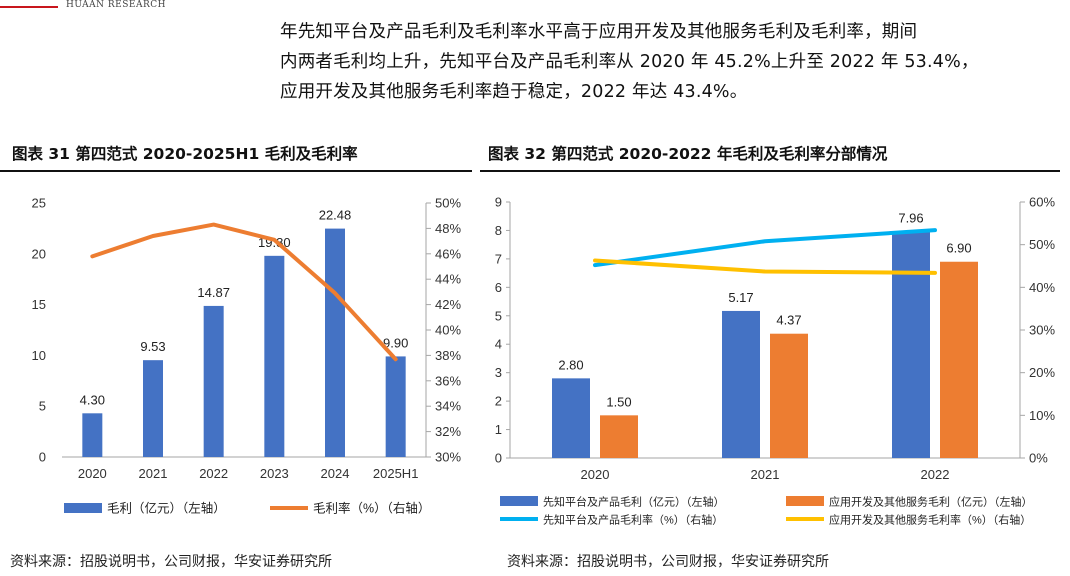 The image size is (1070, 576). I want to click on intro-line: 应用开发及其他服务毛利率趋于稳定，2022 年达 43.4%。, so click(514, 92).